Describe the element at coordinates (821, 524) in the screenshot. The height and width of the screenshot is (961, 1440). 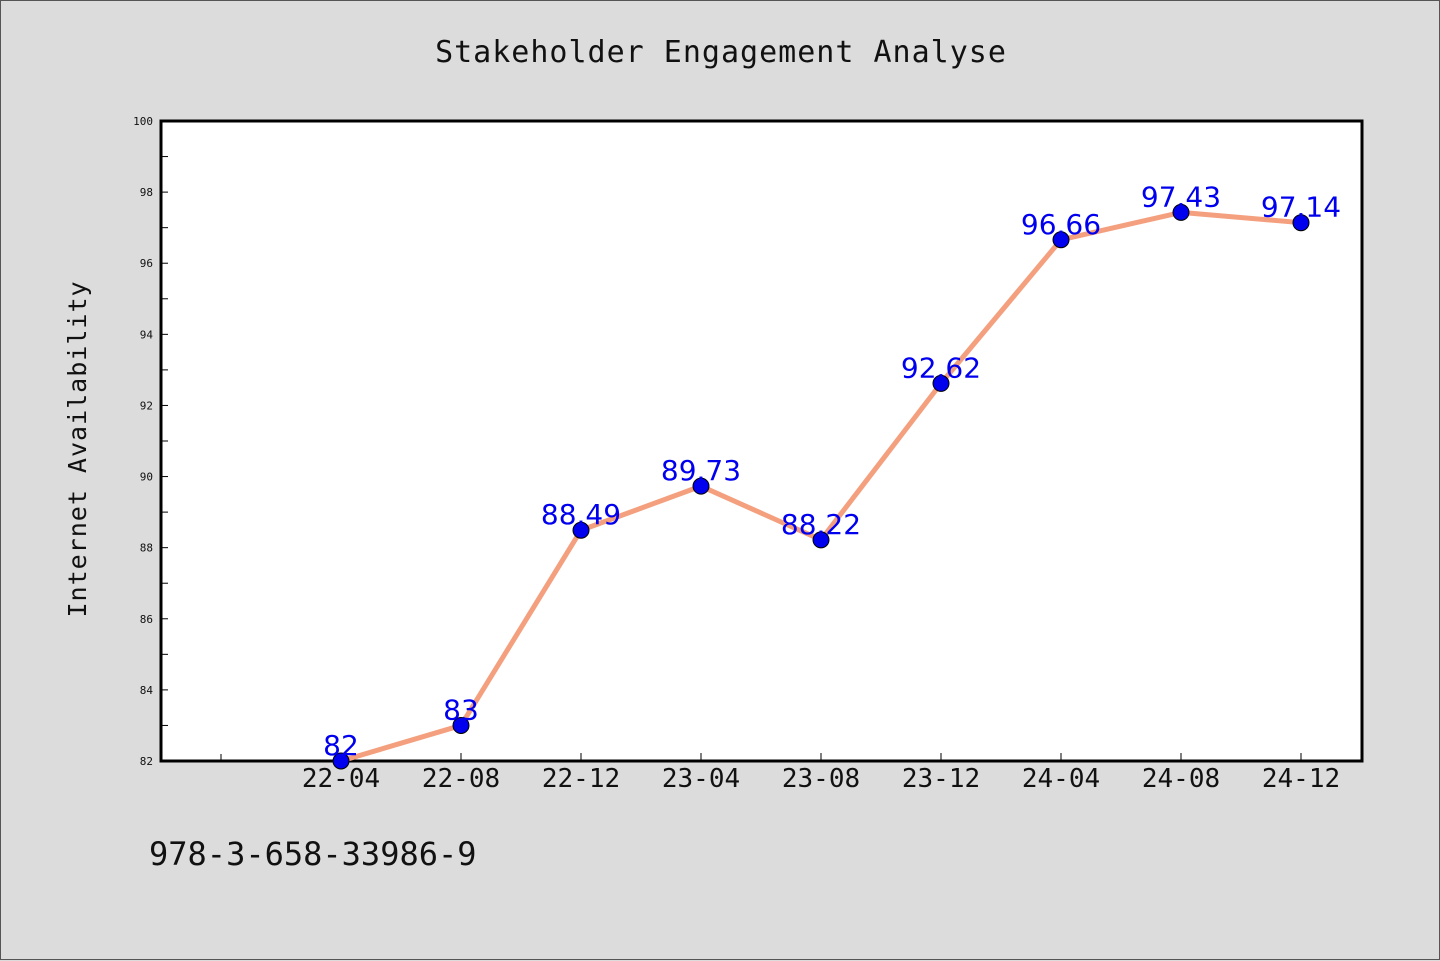
I see `data-label: 88.22` at that location.